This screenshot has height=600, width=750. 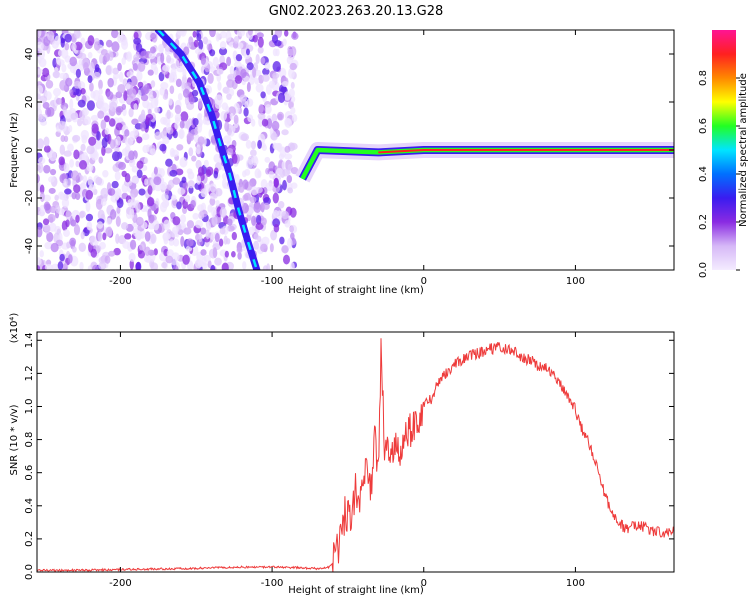 I want to click on y-tick-label: 0.2, so click(x=29, y=539).